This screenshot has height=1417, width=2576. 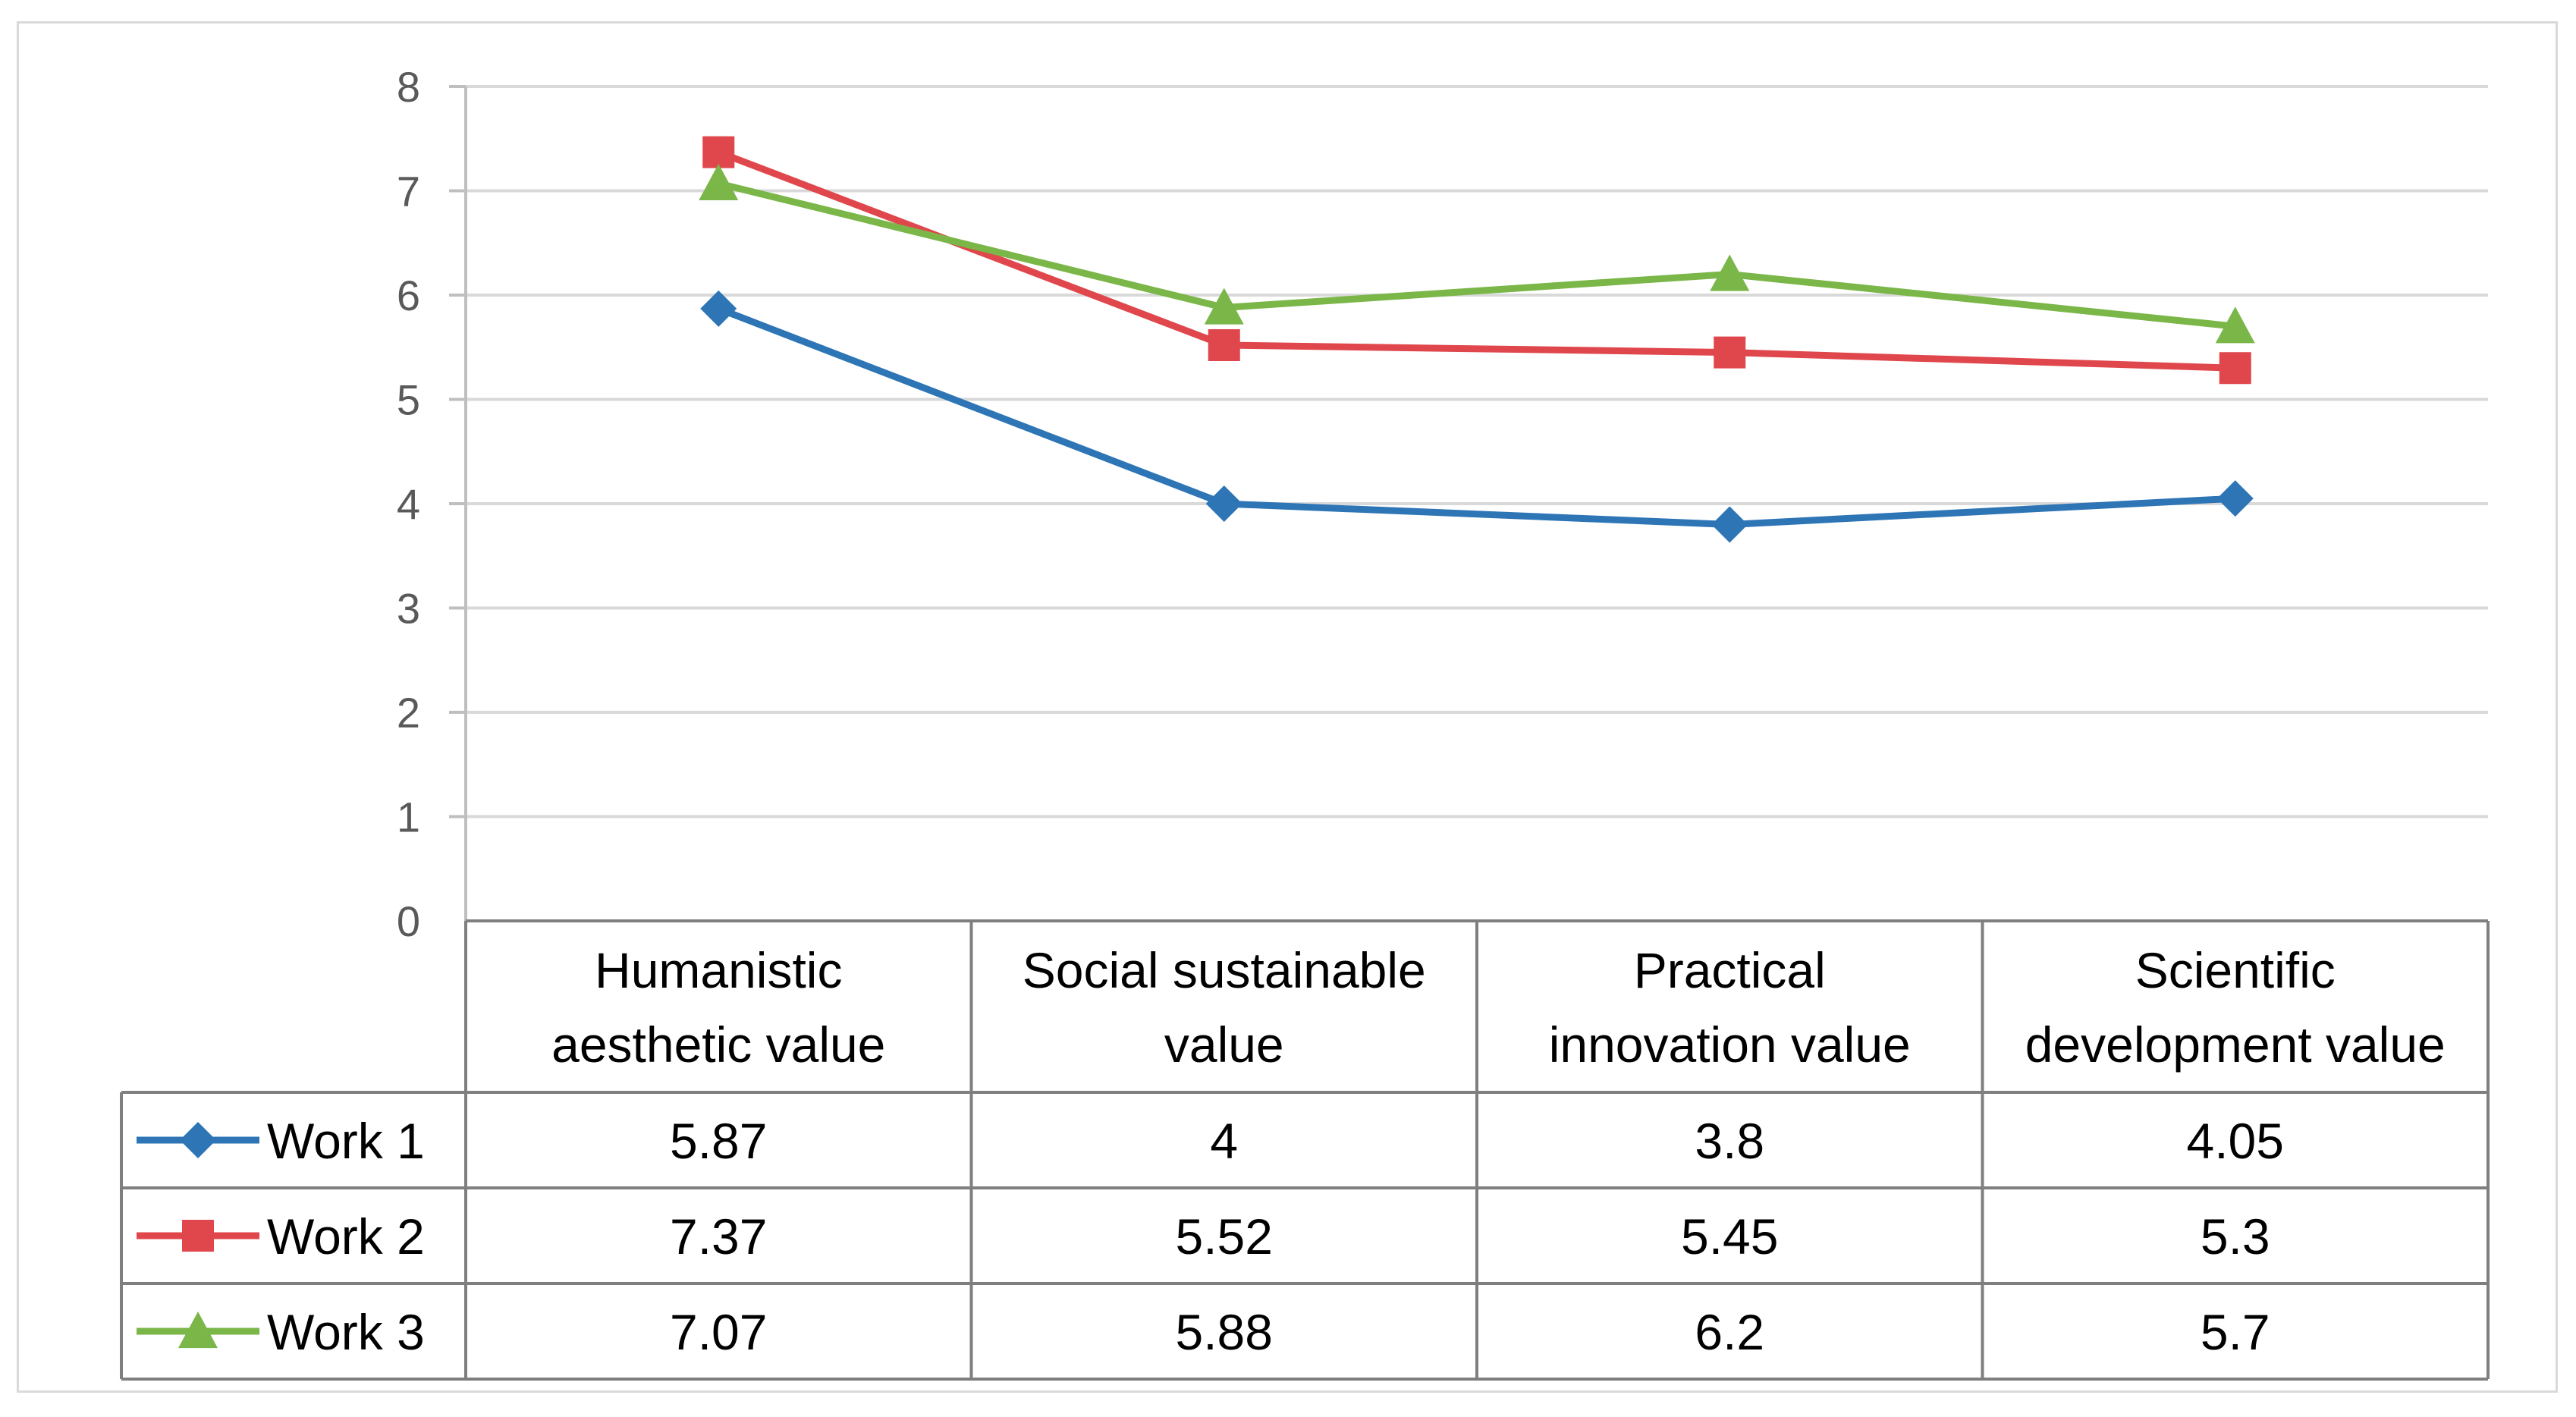 What do you see at coordinates (1729, 1332) in the screenshot?
I see `work-3-value-label: 6.2` at bounding box center [1729, 1332].